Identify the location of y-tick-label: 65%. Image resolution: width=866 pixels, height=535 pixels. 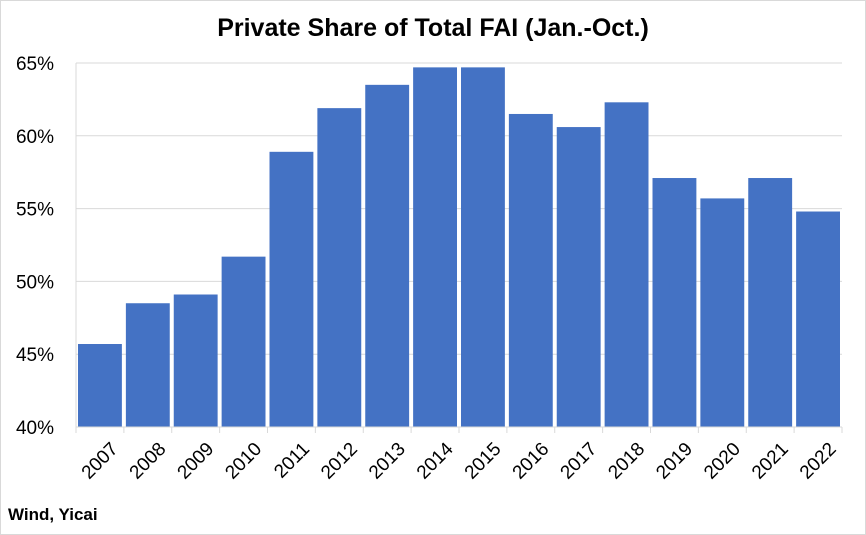
(35, 64).